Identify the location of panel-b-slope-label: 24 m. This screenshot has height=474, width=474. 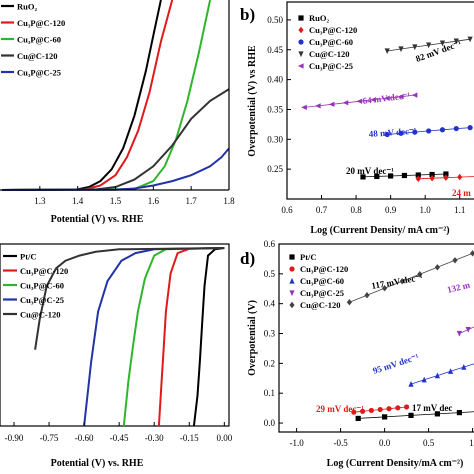
(461, 193).